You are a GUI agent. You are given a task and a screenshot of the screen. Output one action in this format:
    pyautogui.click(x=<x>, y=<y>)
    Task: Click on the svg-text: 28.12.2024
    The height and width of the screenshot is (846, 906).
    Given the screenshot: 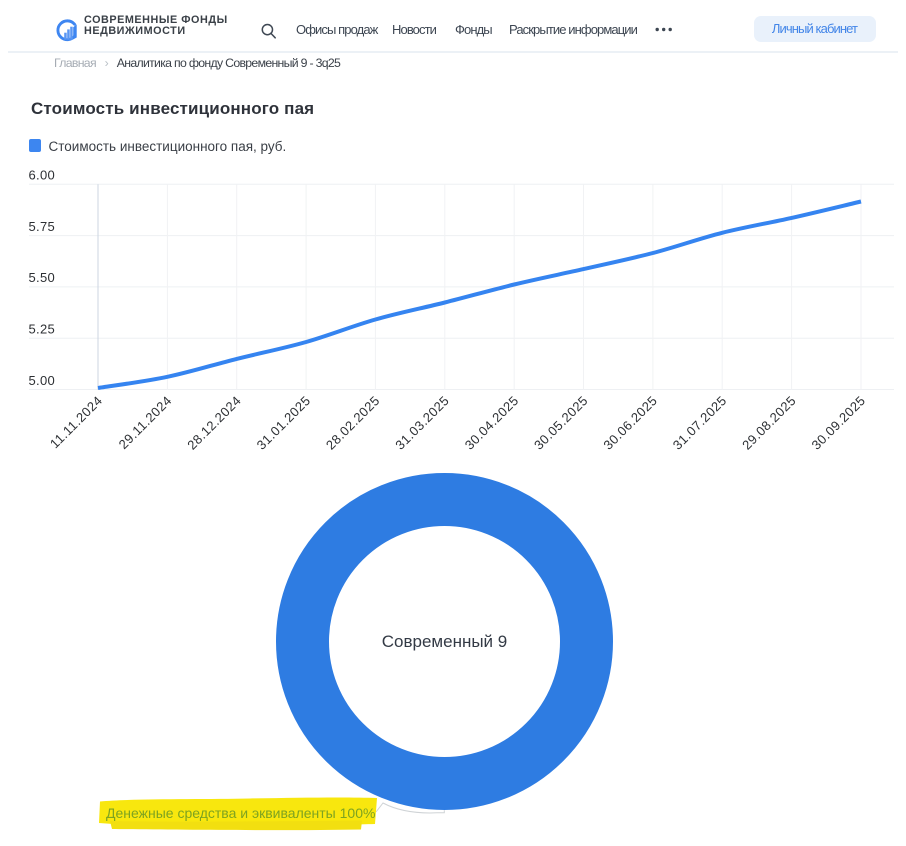 What is the action you would take?
    pyautogui.click(x=214, y=423)
    